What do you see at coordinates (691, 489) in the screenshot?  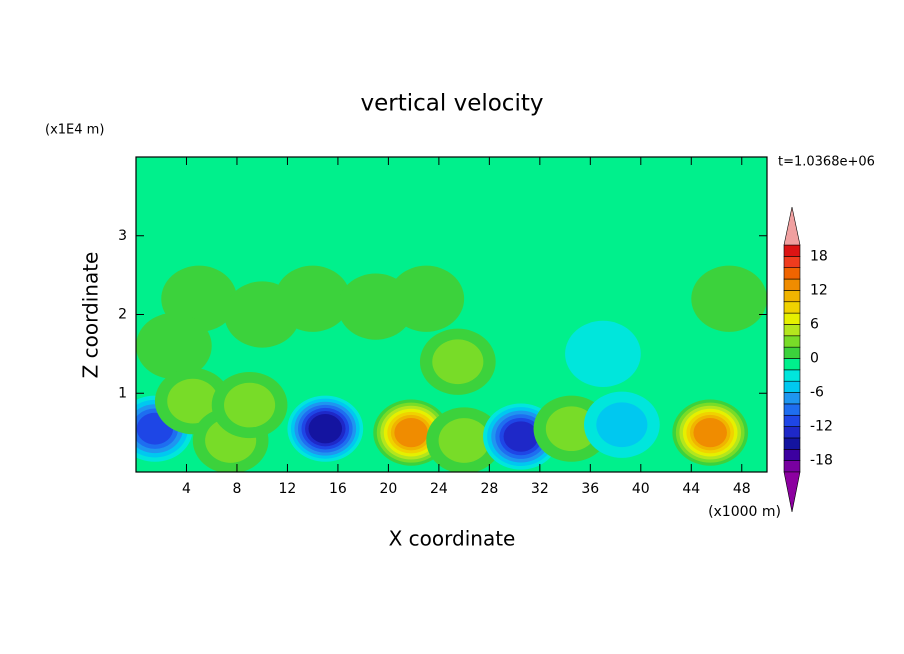 I see `x-tick-label: 44` at bounding box center [691, 489].